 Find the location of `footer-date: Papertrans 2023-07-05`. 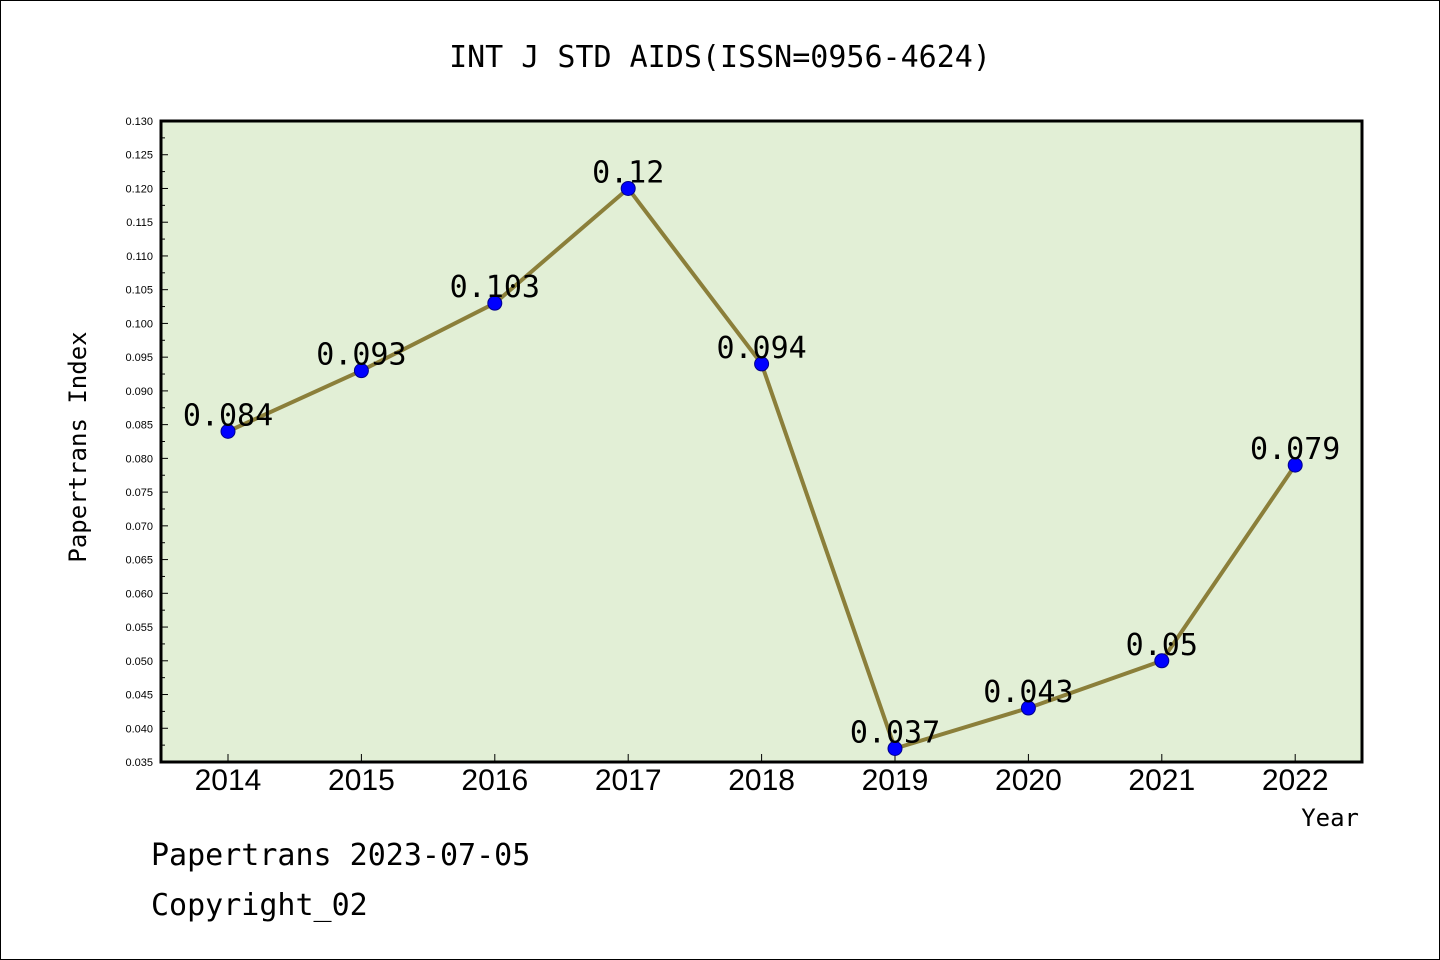

footer-date: Papertrans 2023-07-05 is located at coordinates (340, 855).